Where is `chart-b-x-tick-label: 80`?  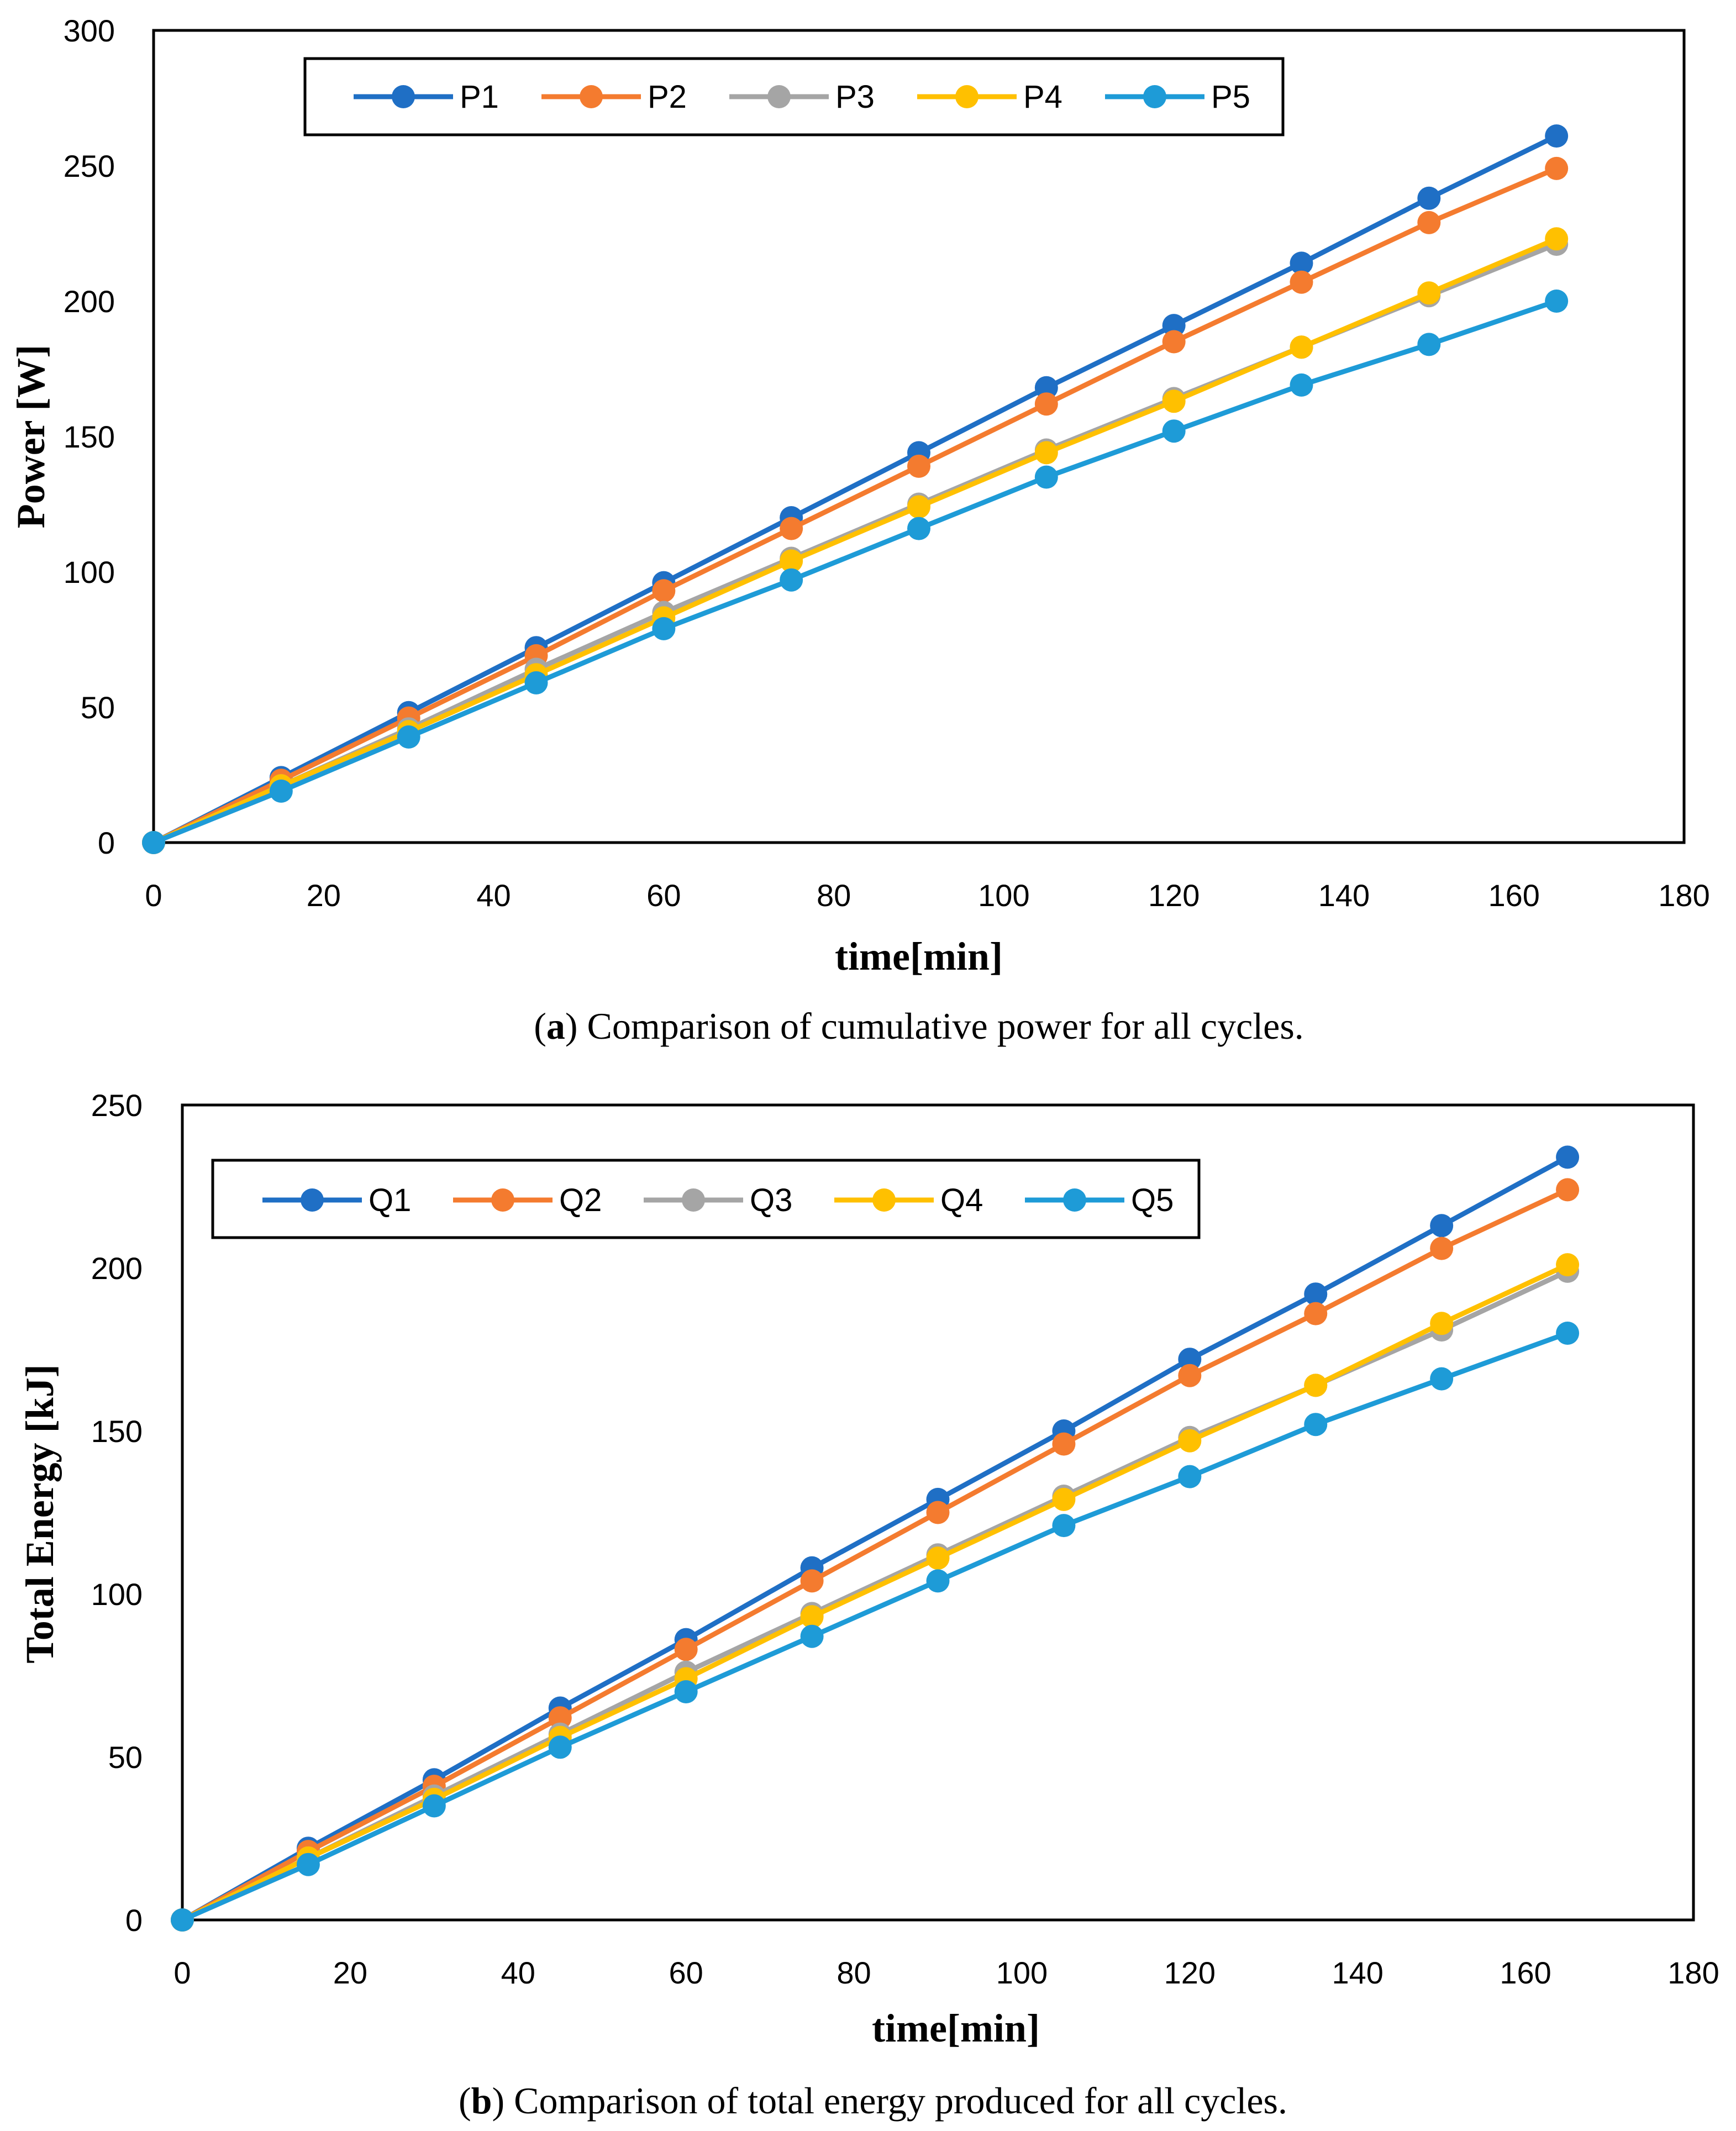
chart-b-x-tick-label: 80 is located at coordinates (854, 1973).